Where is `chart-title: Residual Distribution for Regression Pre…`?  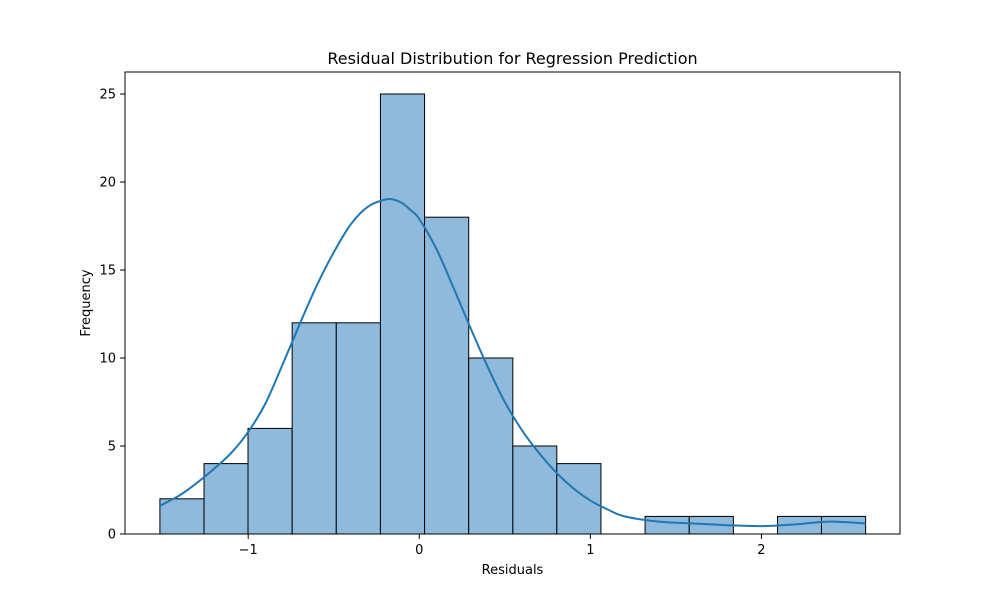 chart-title: Residual Distribution for Regression Pre… is located at coordinates (512, 58).